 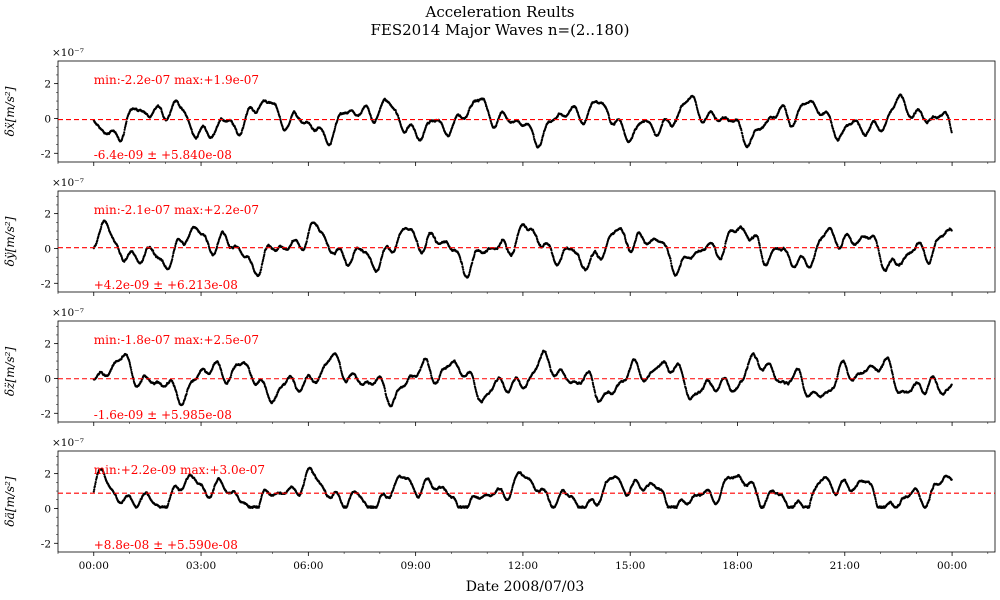 What do you see at coordinates (500, 12) in the screenshot?
I see `chart-title: Acceleration Reults` at bounding box center [500, 12].